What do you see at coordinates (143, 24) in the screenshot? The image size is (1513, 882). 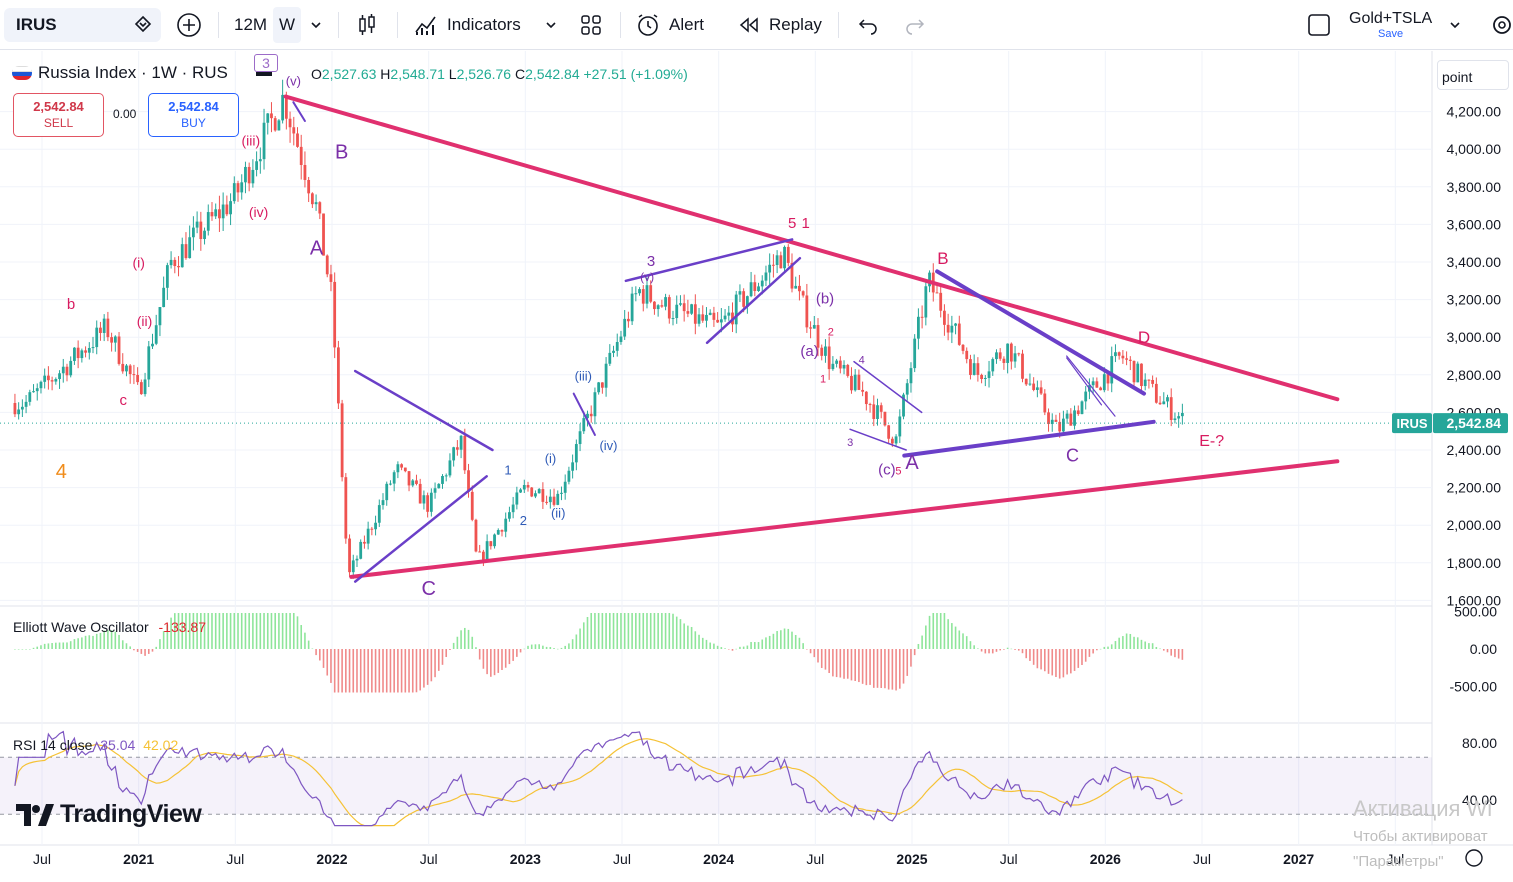 I see `compare-icon` at bounding box center [143, 24].